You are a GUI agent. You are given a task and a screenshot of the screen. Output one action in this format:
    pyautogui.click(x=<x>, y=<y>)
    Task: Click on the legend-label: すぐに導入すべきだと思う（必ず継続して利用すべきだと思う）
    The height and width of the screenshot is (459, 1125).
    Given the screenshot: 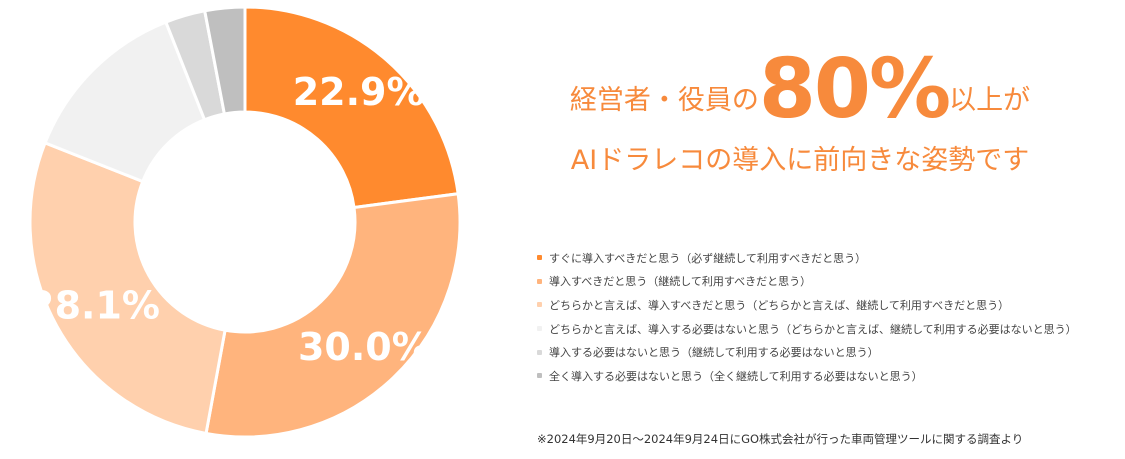 What is the action you would take?
    pyautogui.click(x=708, y=258)
    